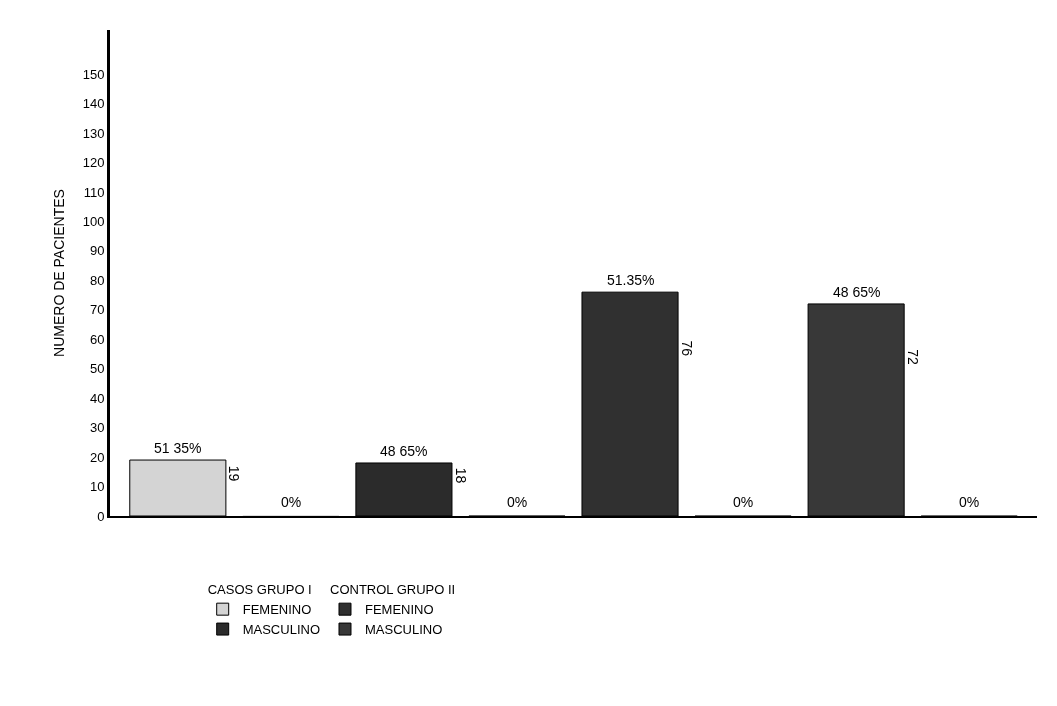  What do you see at coordinates (93, 133) in the screenshot?
I see `y-tick-label: 130` at bounding box center [93, 133].